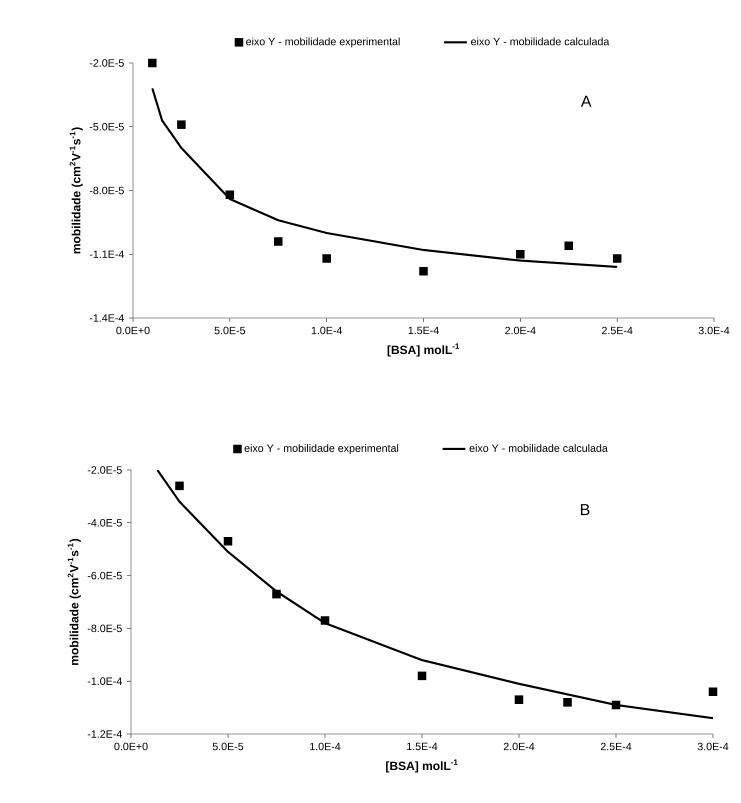 The width and height of the screenshot is (741, 803). Describe the element at coordinates (105, 734) in the screenshot. I see `y-tick-label: -1.2E-4` at that location.